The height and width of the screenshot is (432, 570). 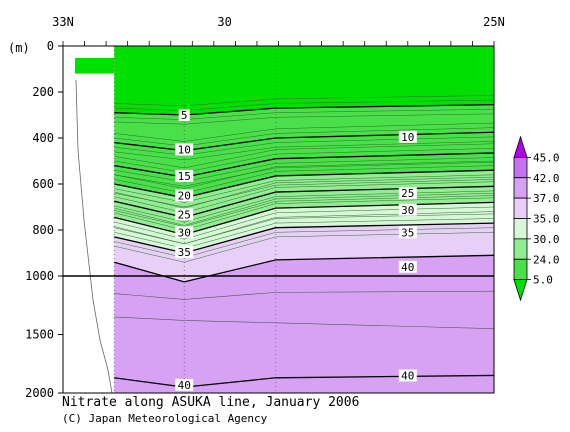 I want to click on shallow-data-patch, so click(x=95, y=66).